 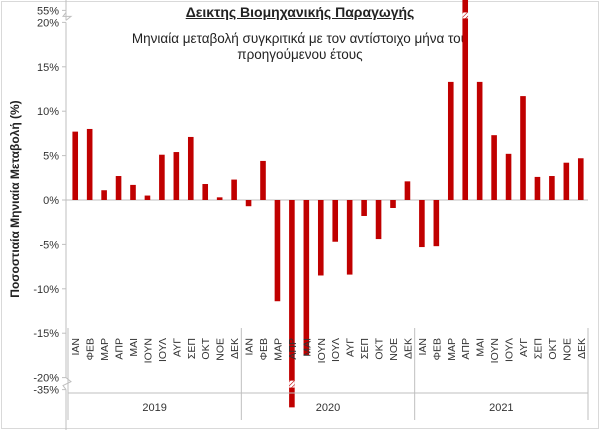 I want to click on y-axis-break-bottom, so click(x=67, y=383).